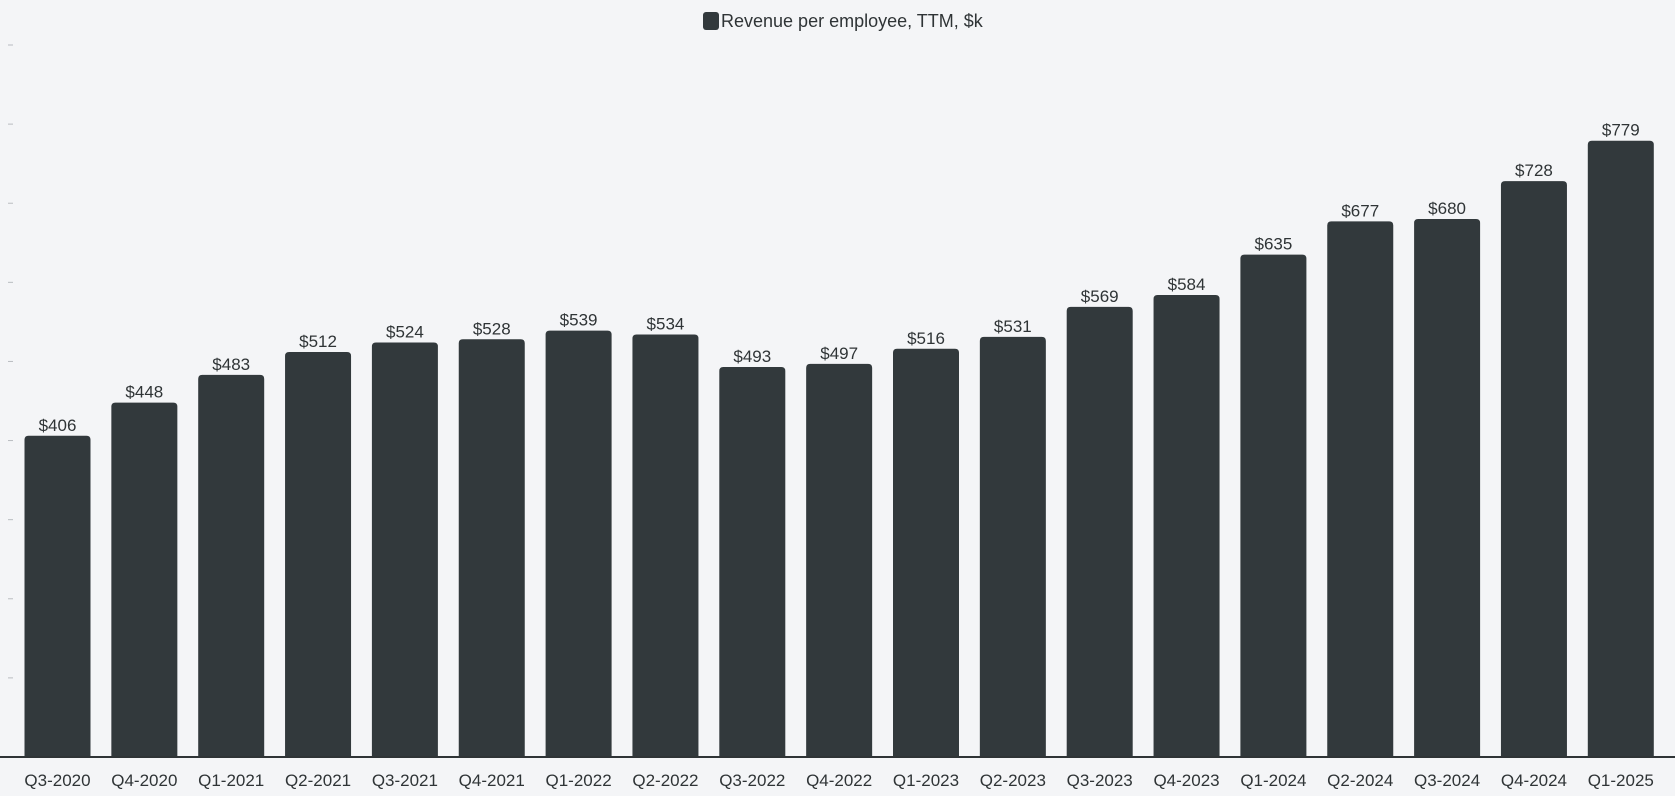 The height and width of the screenshot is (796, 1675). I want to click on bar-q1-2022, so click(578, 543).